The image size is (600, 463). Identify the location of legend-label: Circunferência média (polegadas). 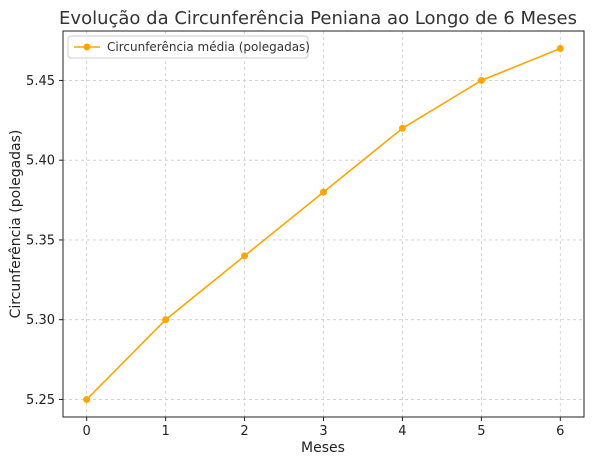
(208, 47).